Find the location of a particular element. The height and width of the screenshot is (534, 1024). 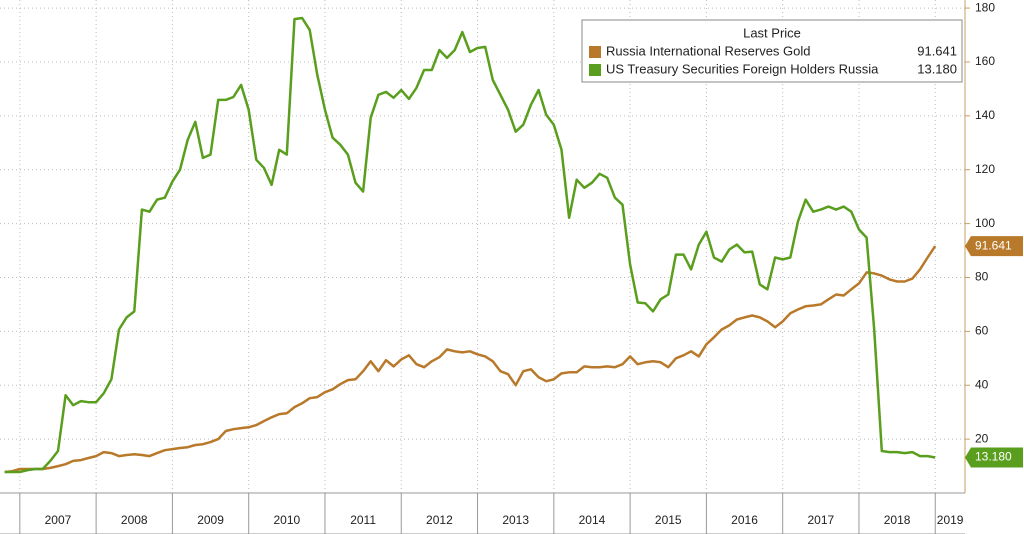

x-tick-label: 2009 is located at coordinates (210, 520).